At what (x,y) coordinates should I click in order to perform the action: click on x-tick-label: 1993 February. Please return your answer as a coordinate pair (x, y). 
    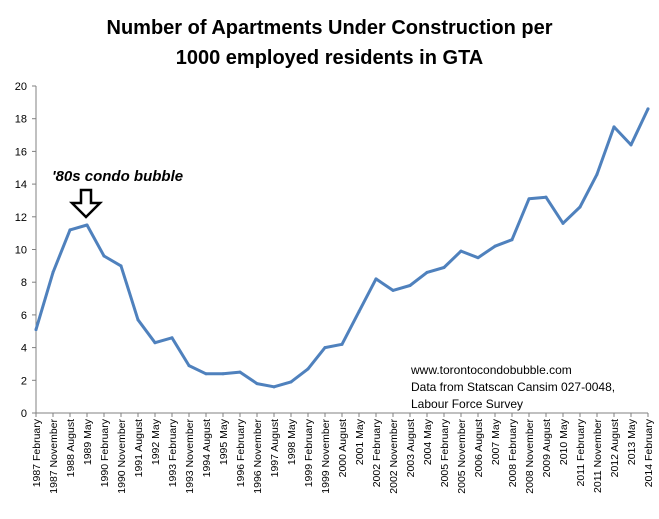
    Looking at the image, I should click on (173, 452).